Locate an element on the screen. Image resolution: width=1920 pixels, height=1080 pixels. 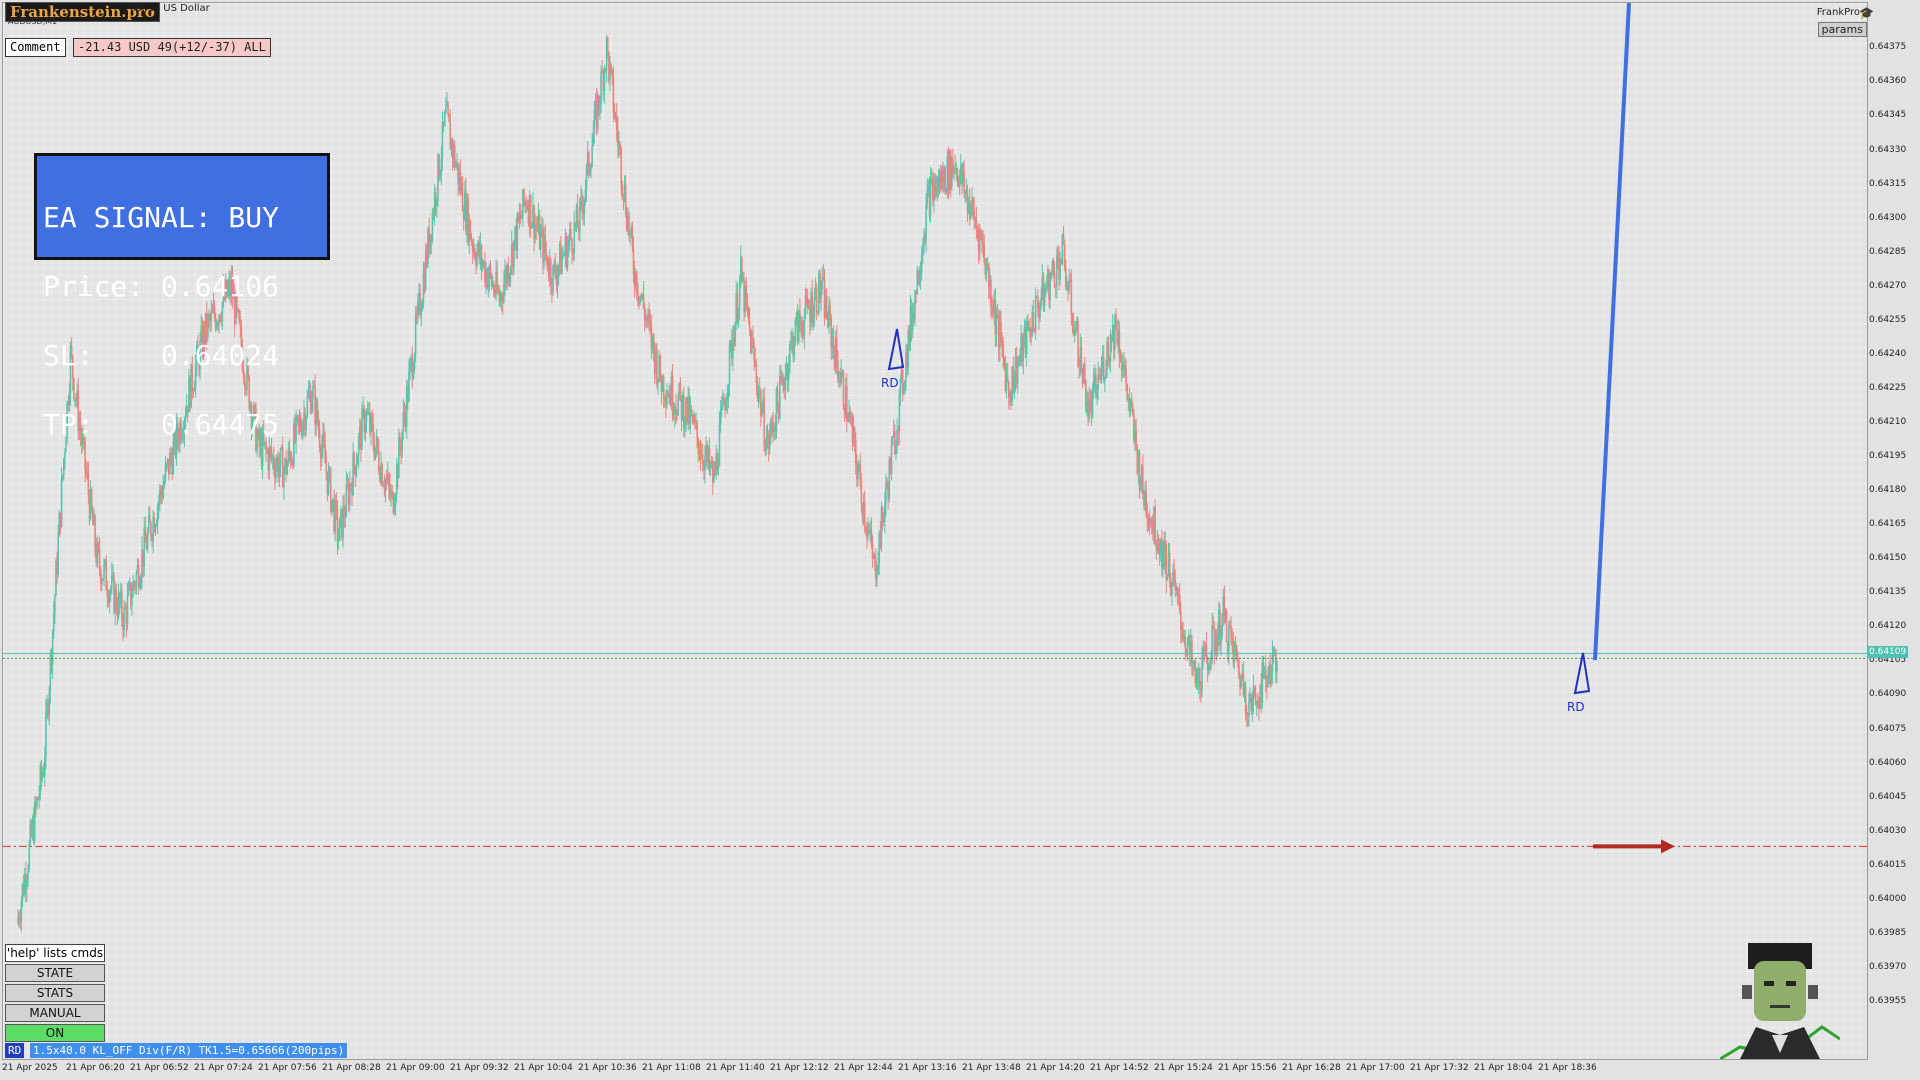
time-axis-label: 21 Apr 18:36 is located at coordinates (1567, 1068).